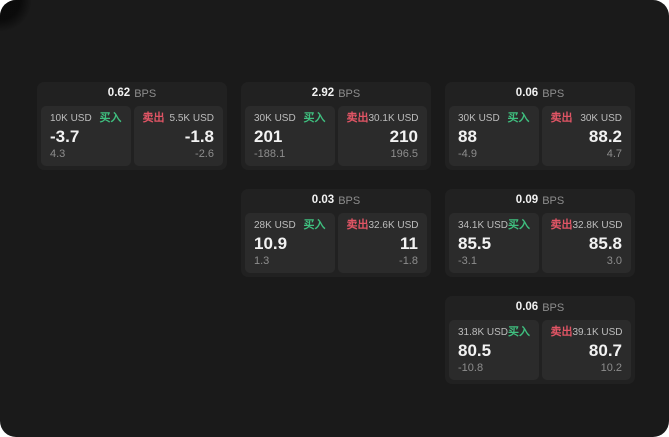 The image size is (669, 437). What do you see at coordinates (527, 307) in the screenshot?
I see `bps-value: 0.06` at bounding box center [527, 307].